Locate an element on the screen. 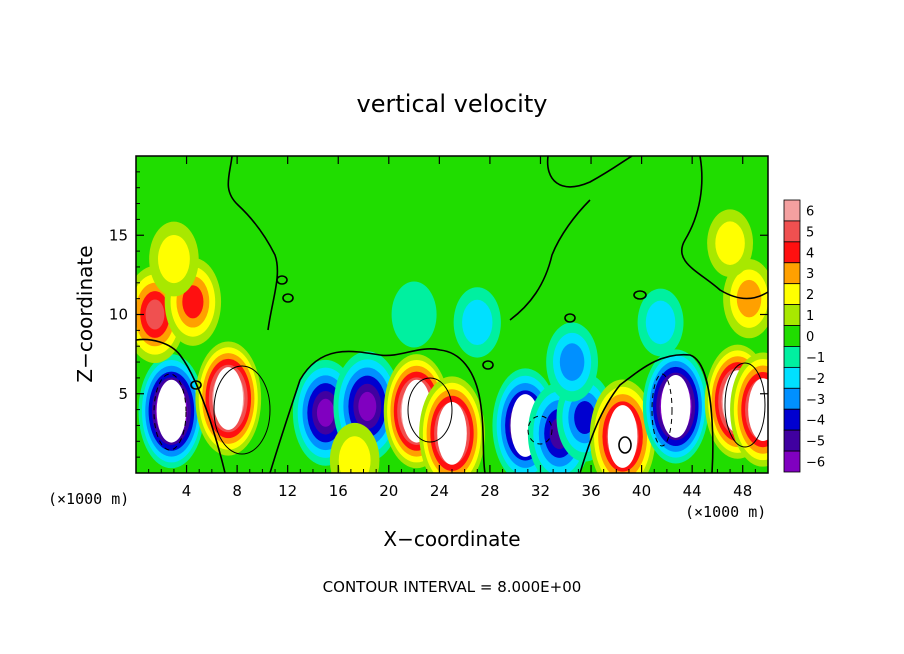  colorbar-label: −4 is located at coordinates (815, 421).